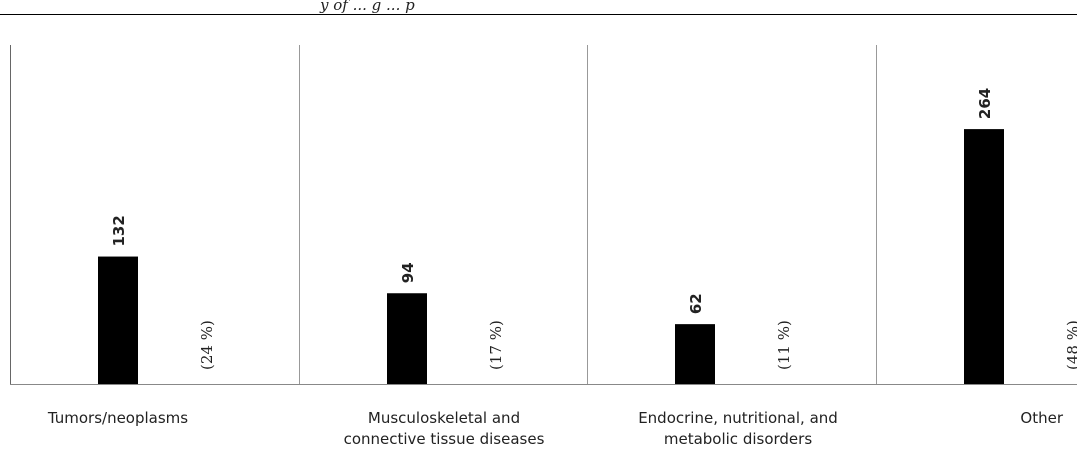 Image resolution: width=1077 pixels, height=453 pixels. I want to click on category-label-line: connective tissue diseases, so click(444, 439).